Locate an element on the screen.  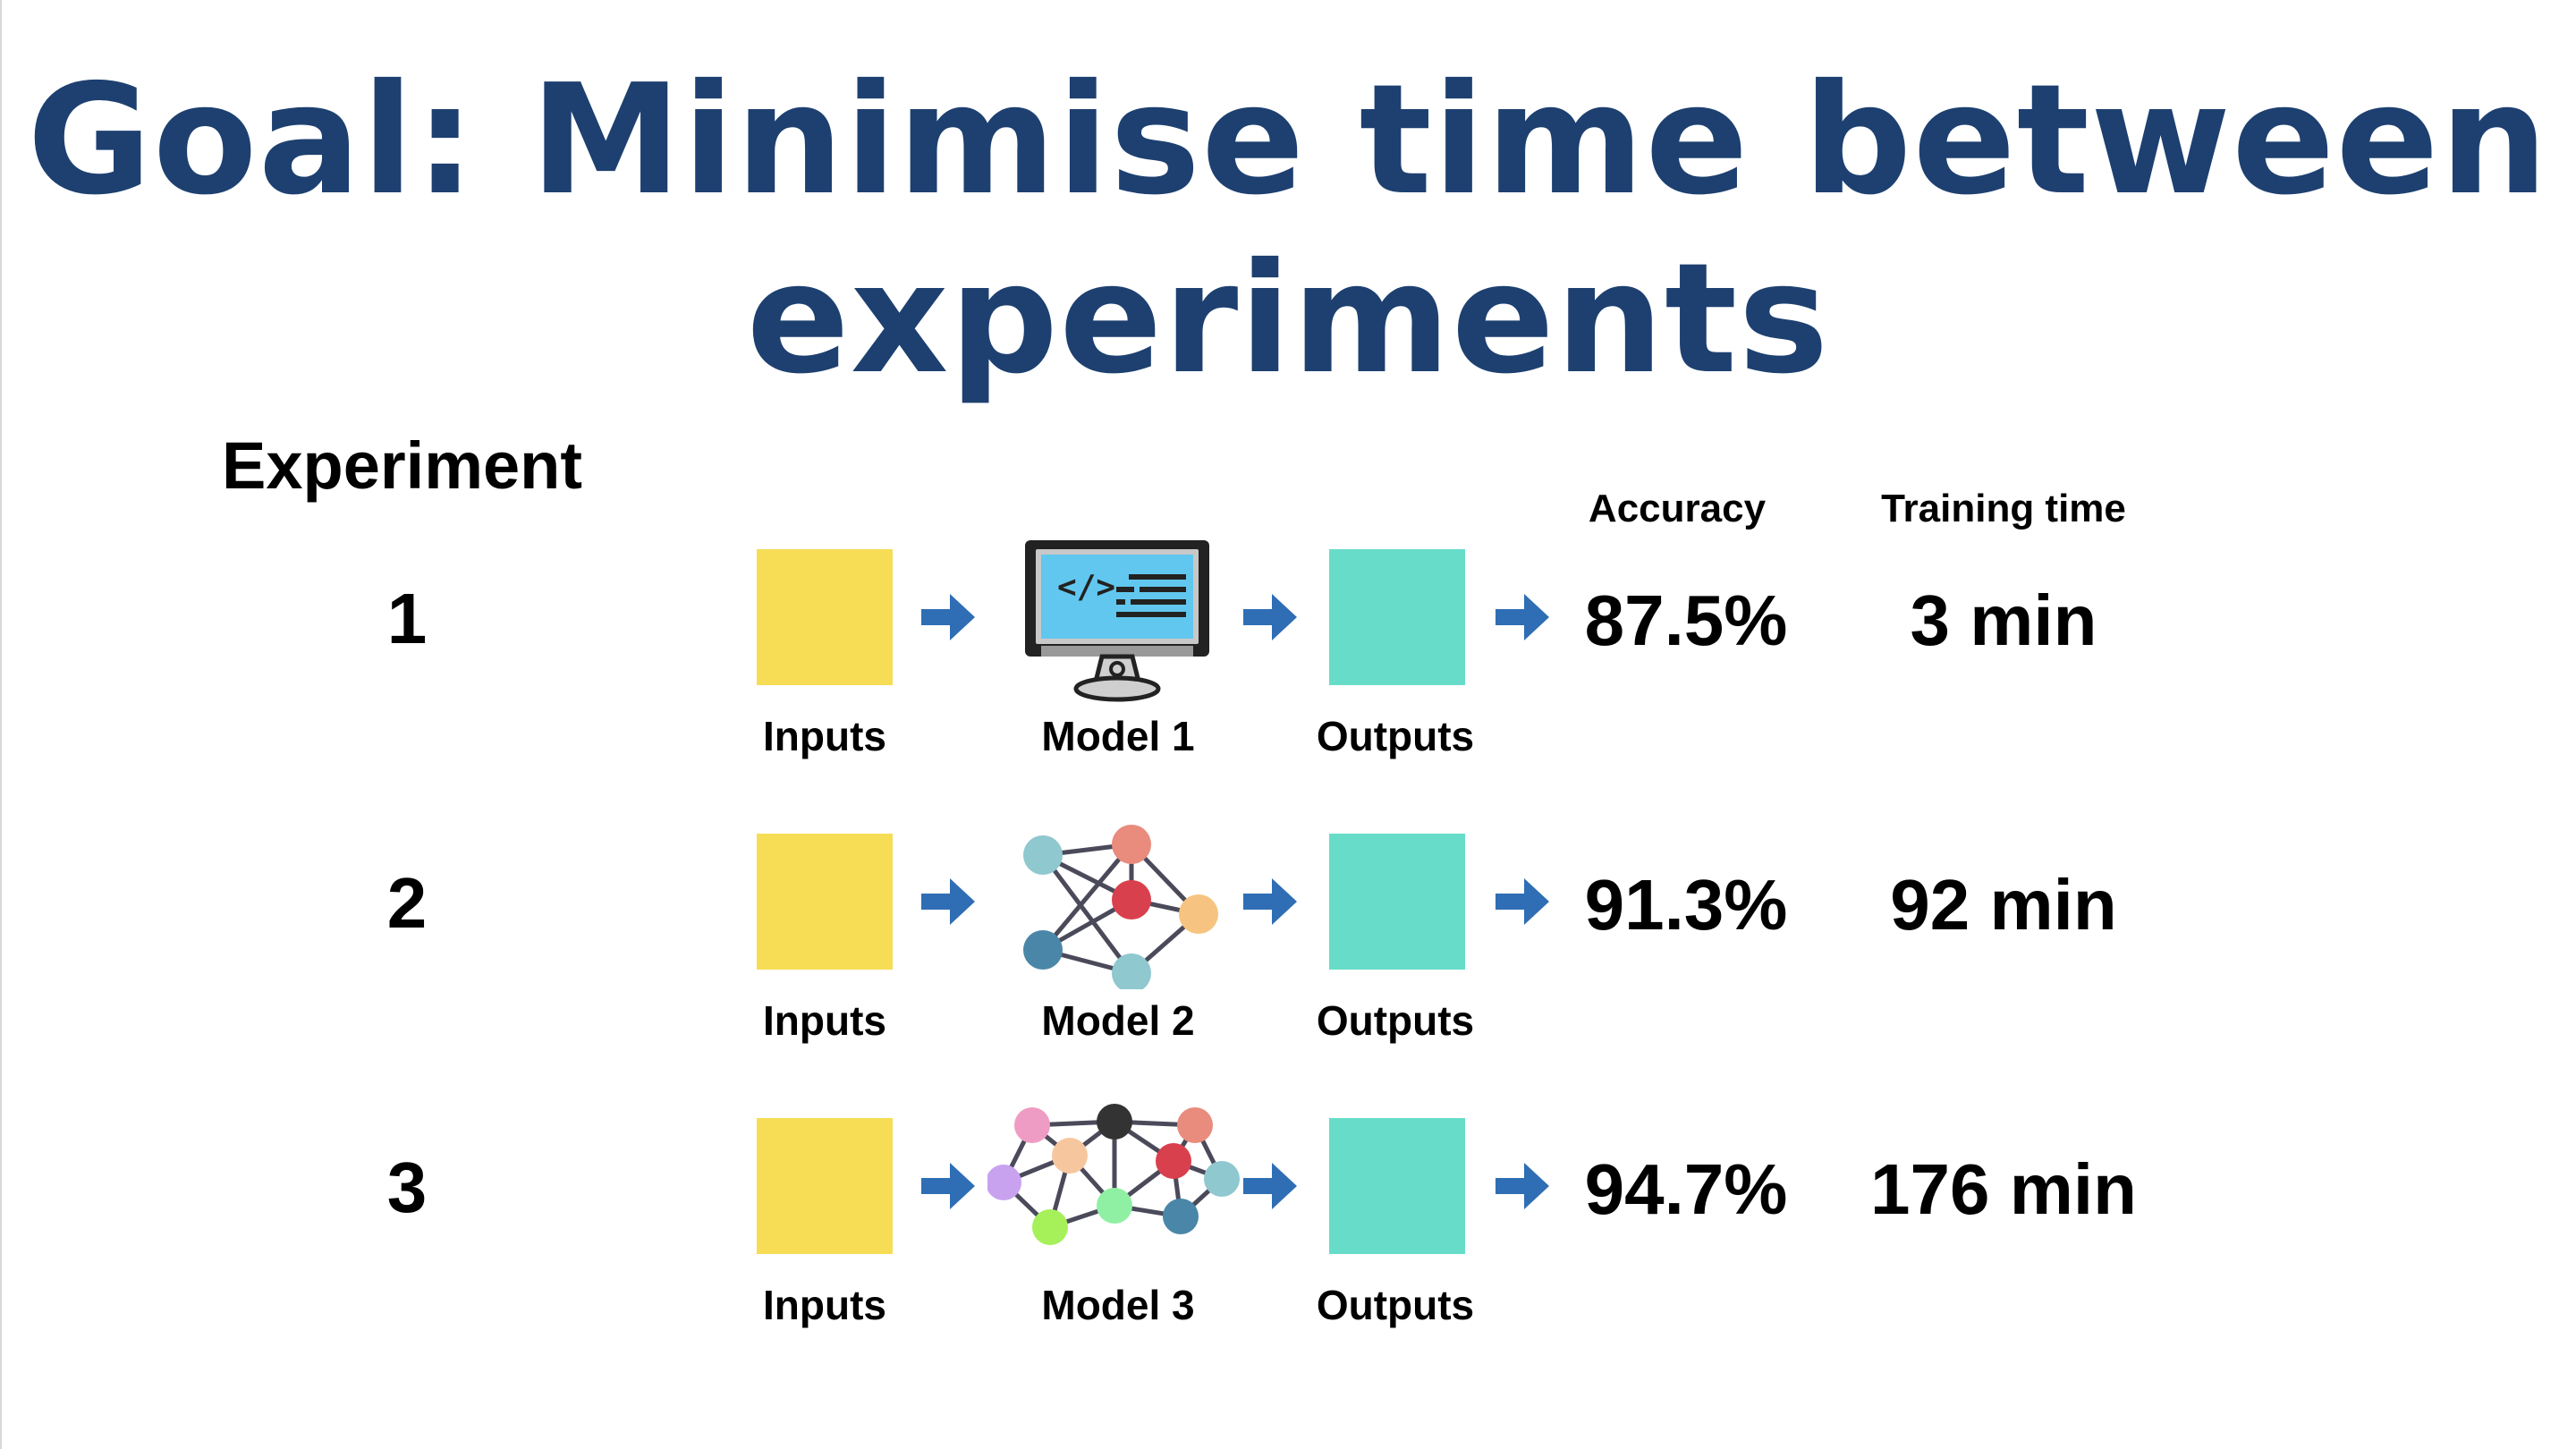
slide-title-line-1: Goal: Minimise time between is located at coordinates (1288, 140).